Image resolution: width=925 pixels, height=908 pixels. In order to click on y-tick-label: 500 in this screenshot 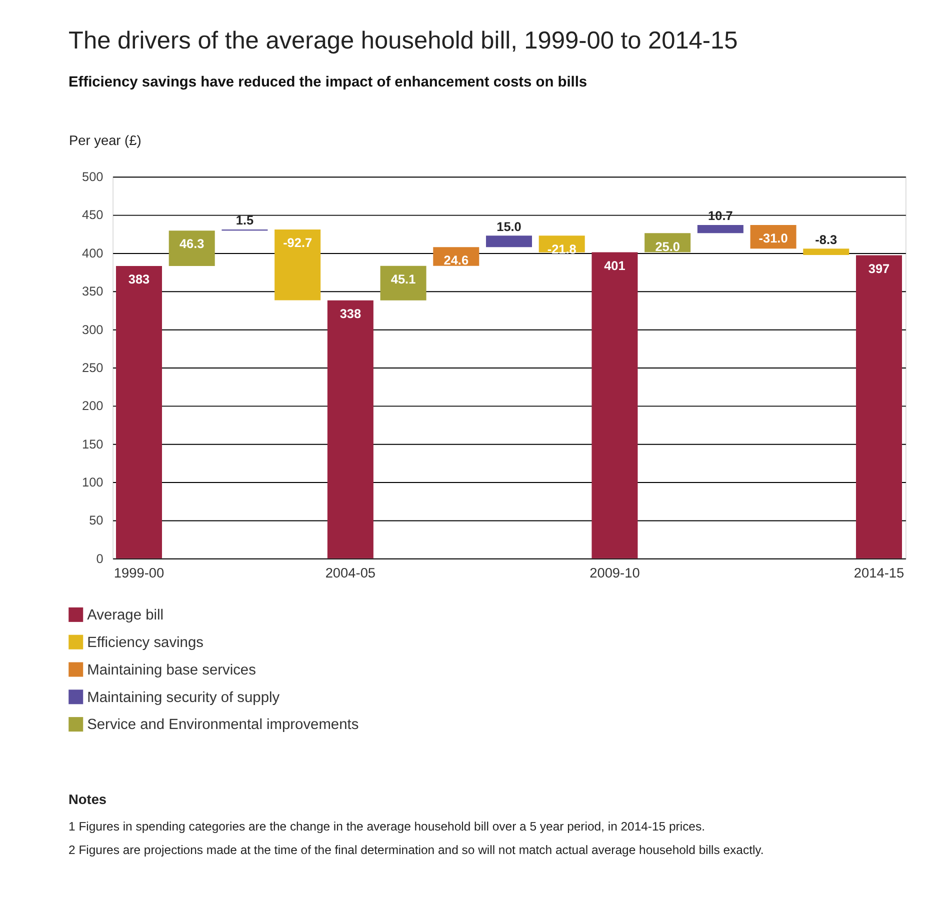, I will do `click(93, 176)`.